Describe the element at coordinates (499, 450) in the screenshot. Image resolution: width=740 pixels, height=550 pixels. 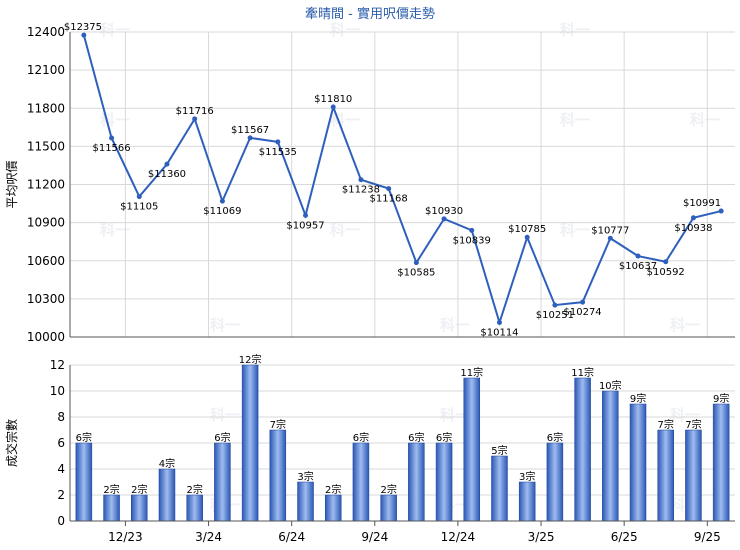
I see `volume-data-label: 5宗` at that location.